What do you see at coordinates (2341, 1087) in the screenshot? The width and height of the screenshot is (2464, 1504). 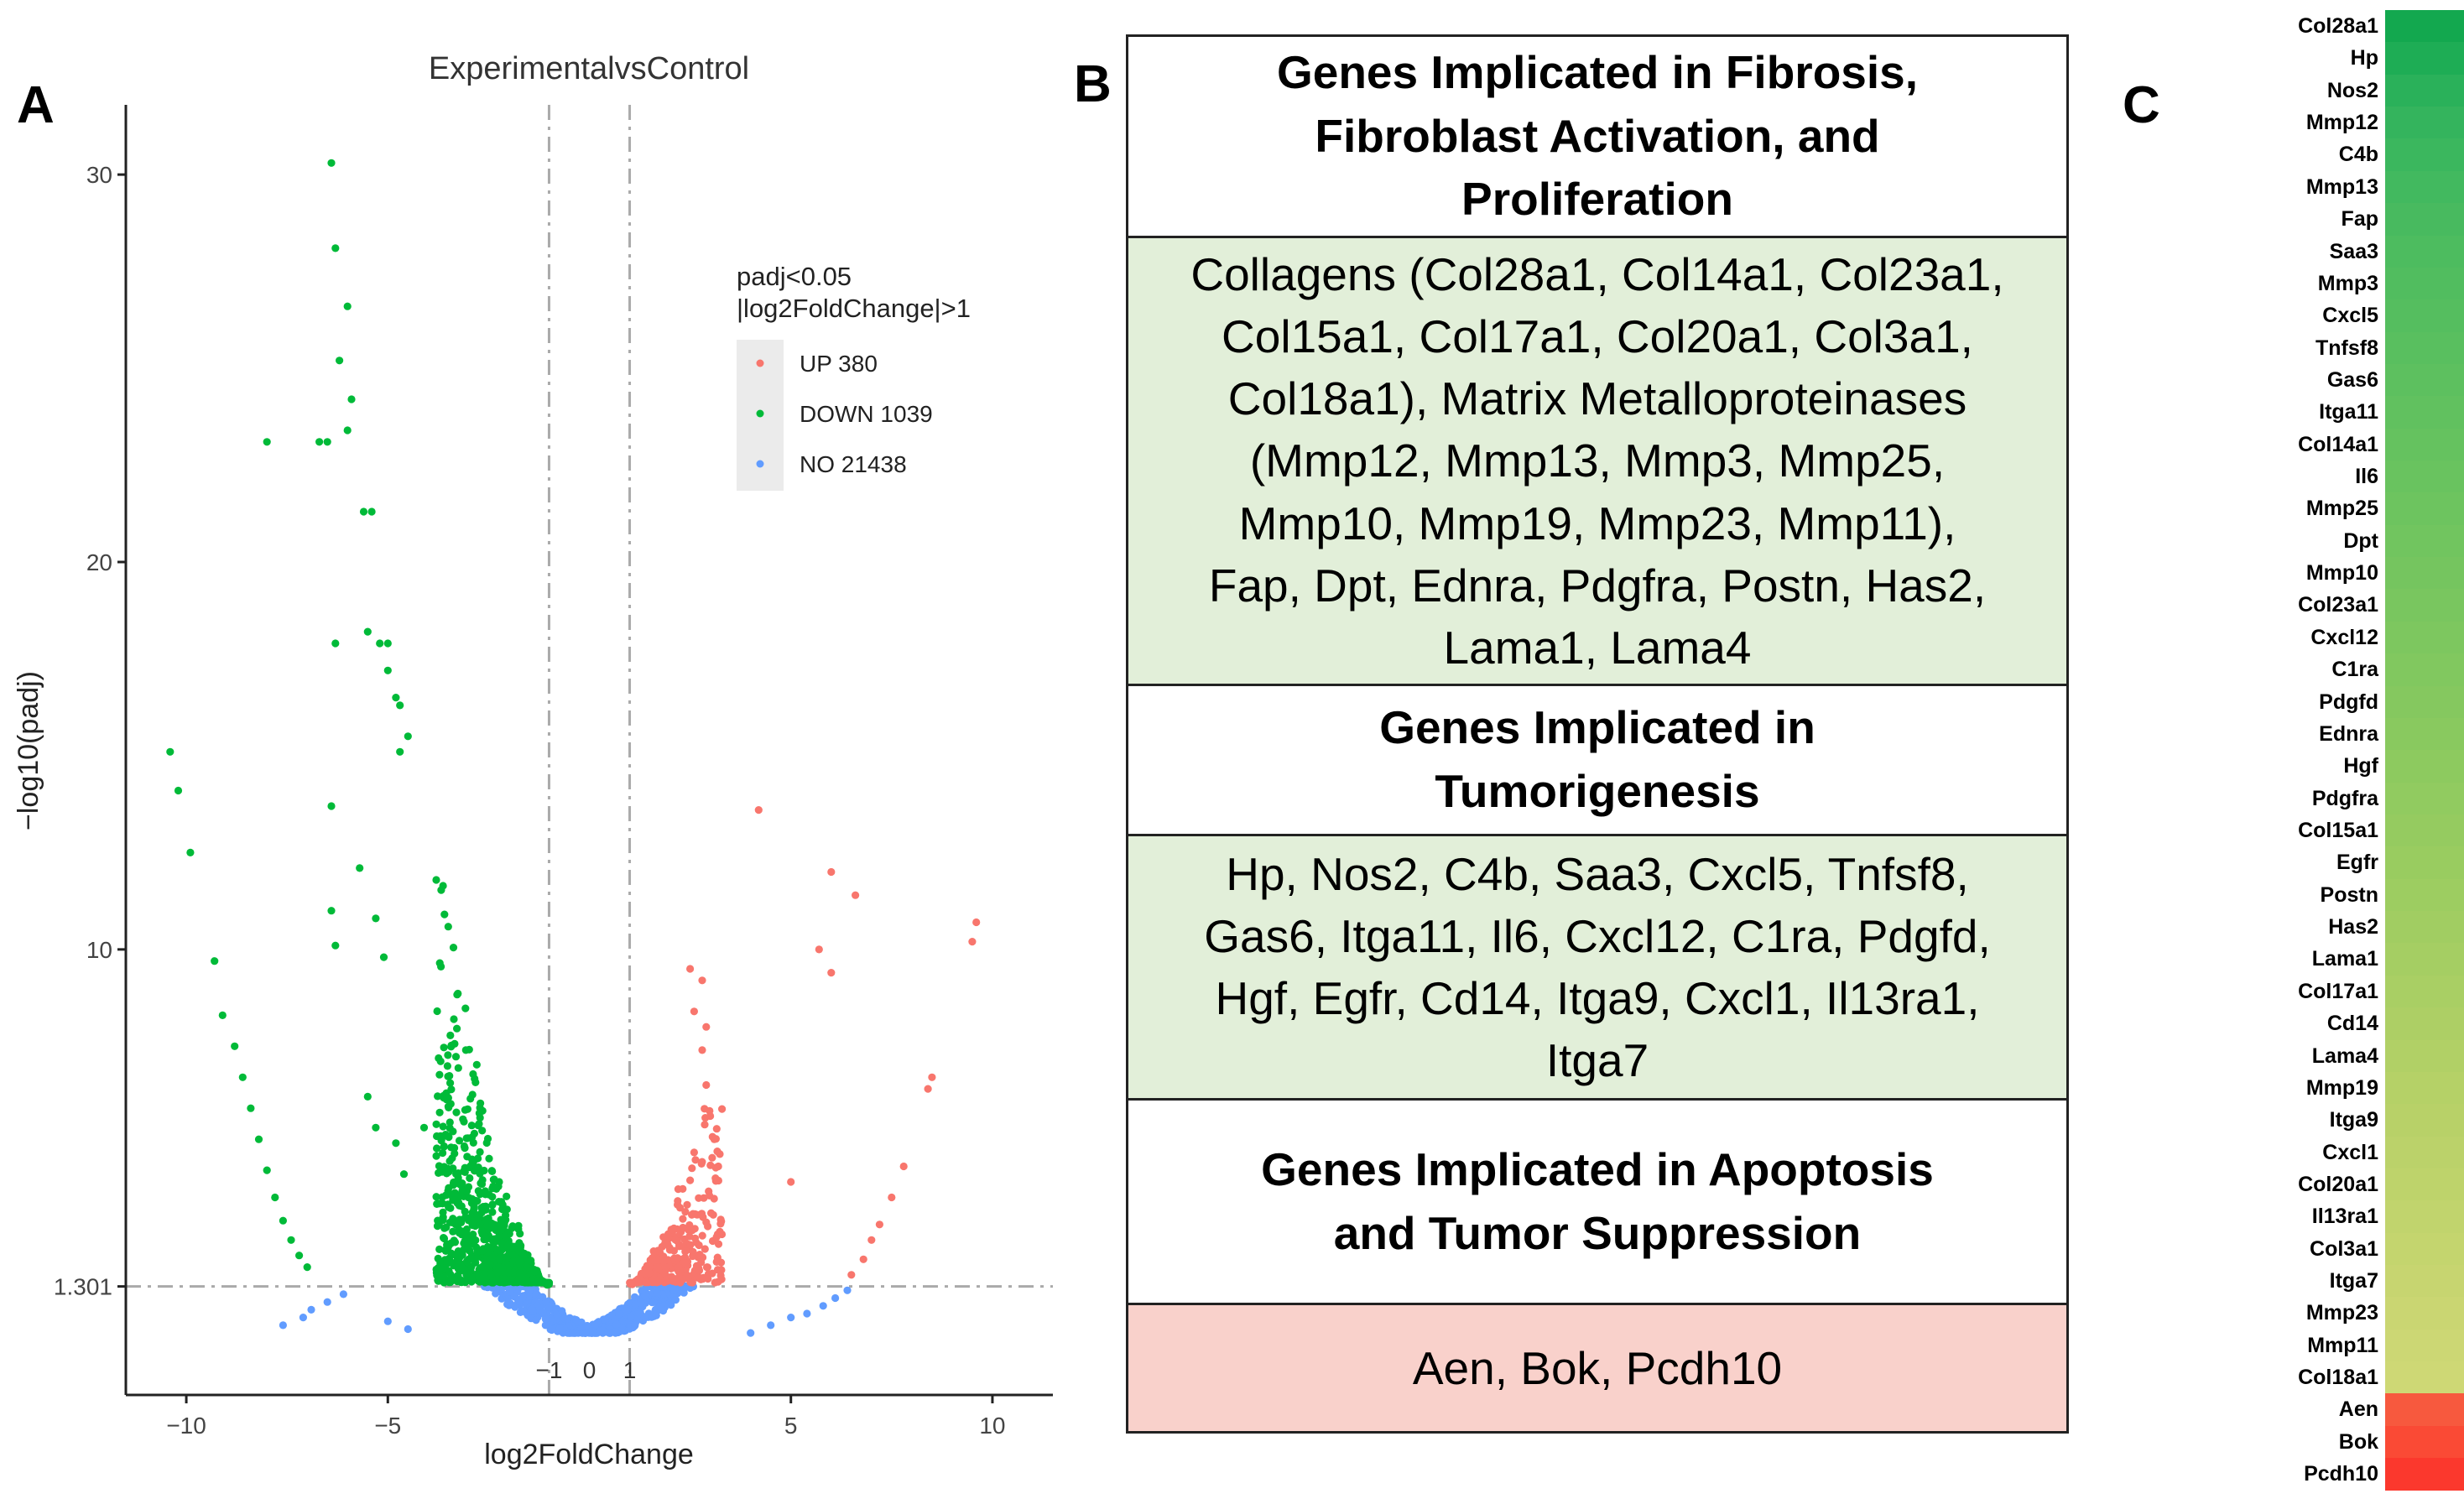 I see `heatmap-gene-label: Mmp19` at bounding box center [2341, 1087].